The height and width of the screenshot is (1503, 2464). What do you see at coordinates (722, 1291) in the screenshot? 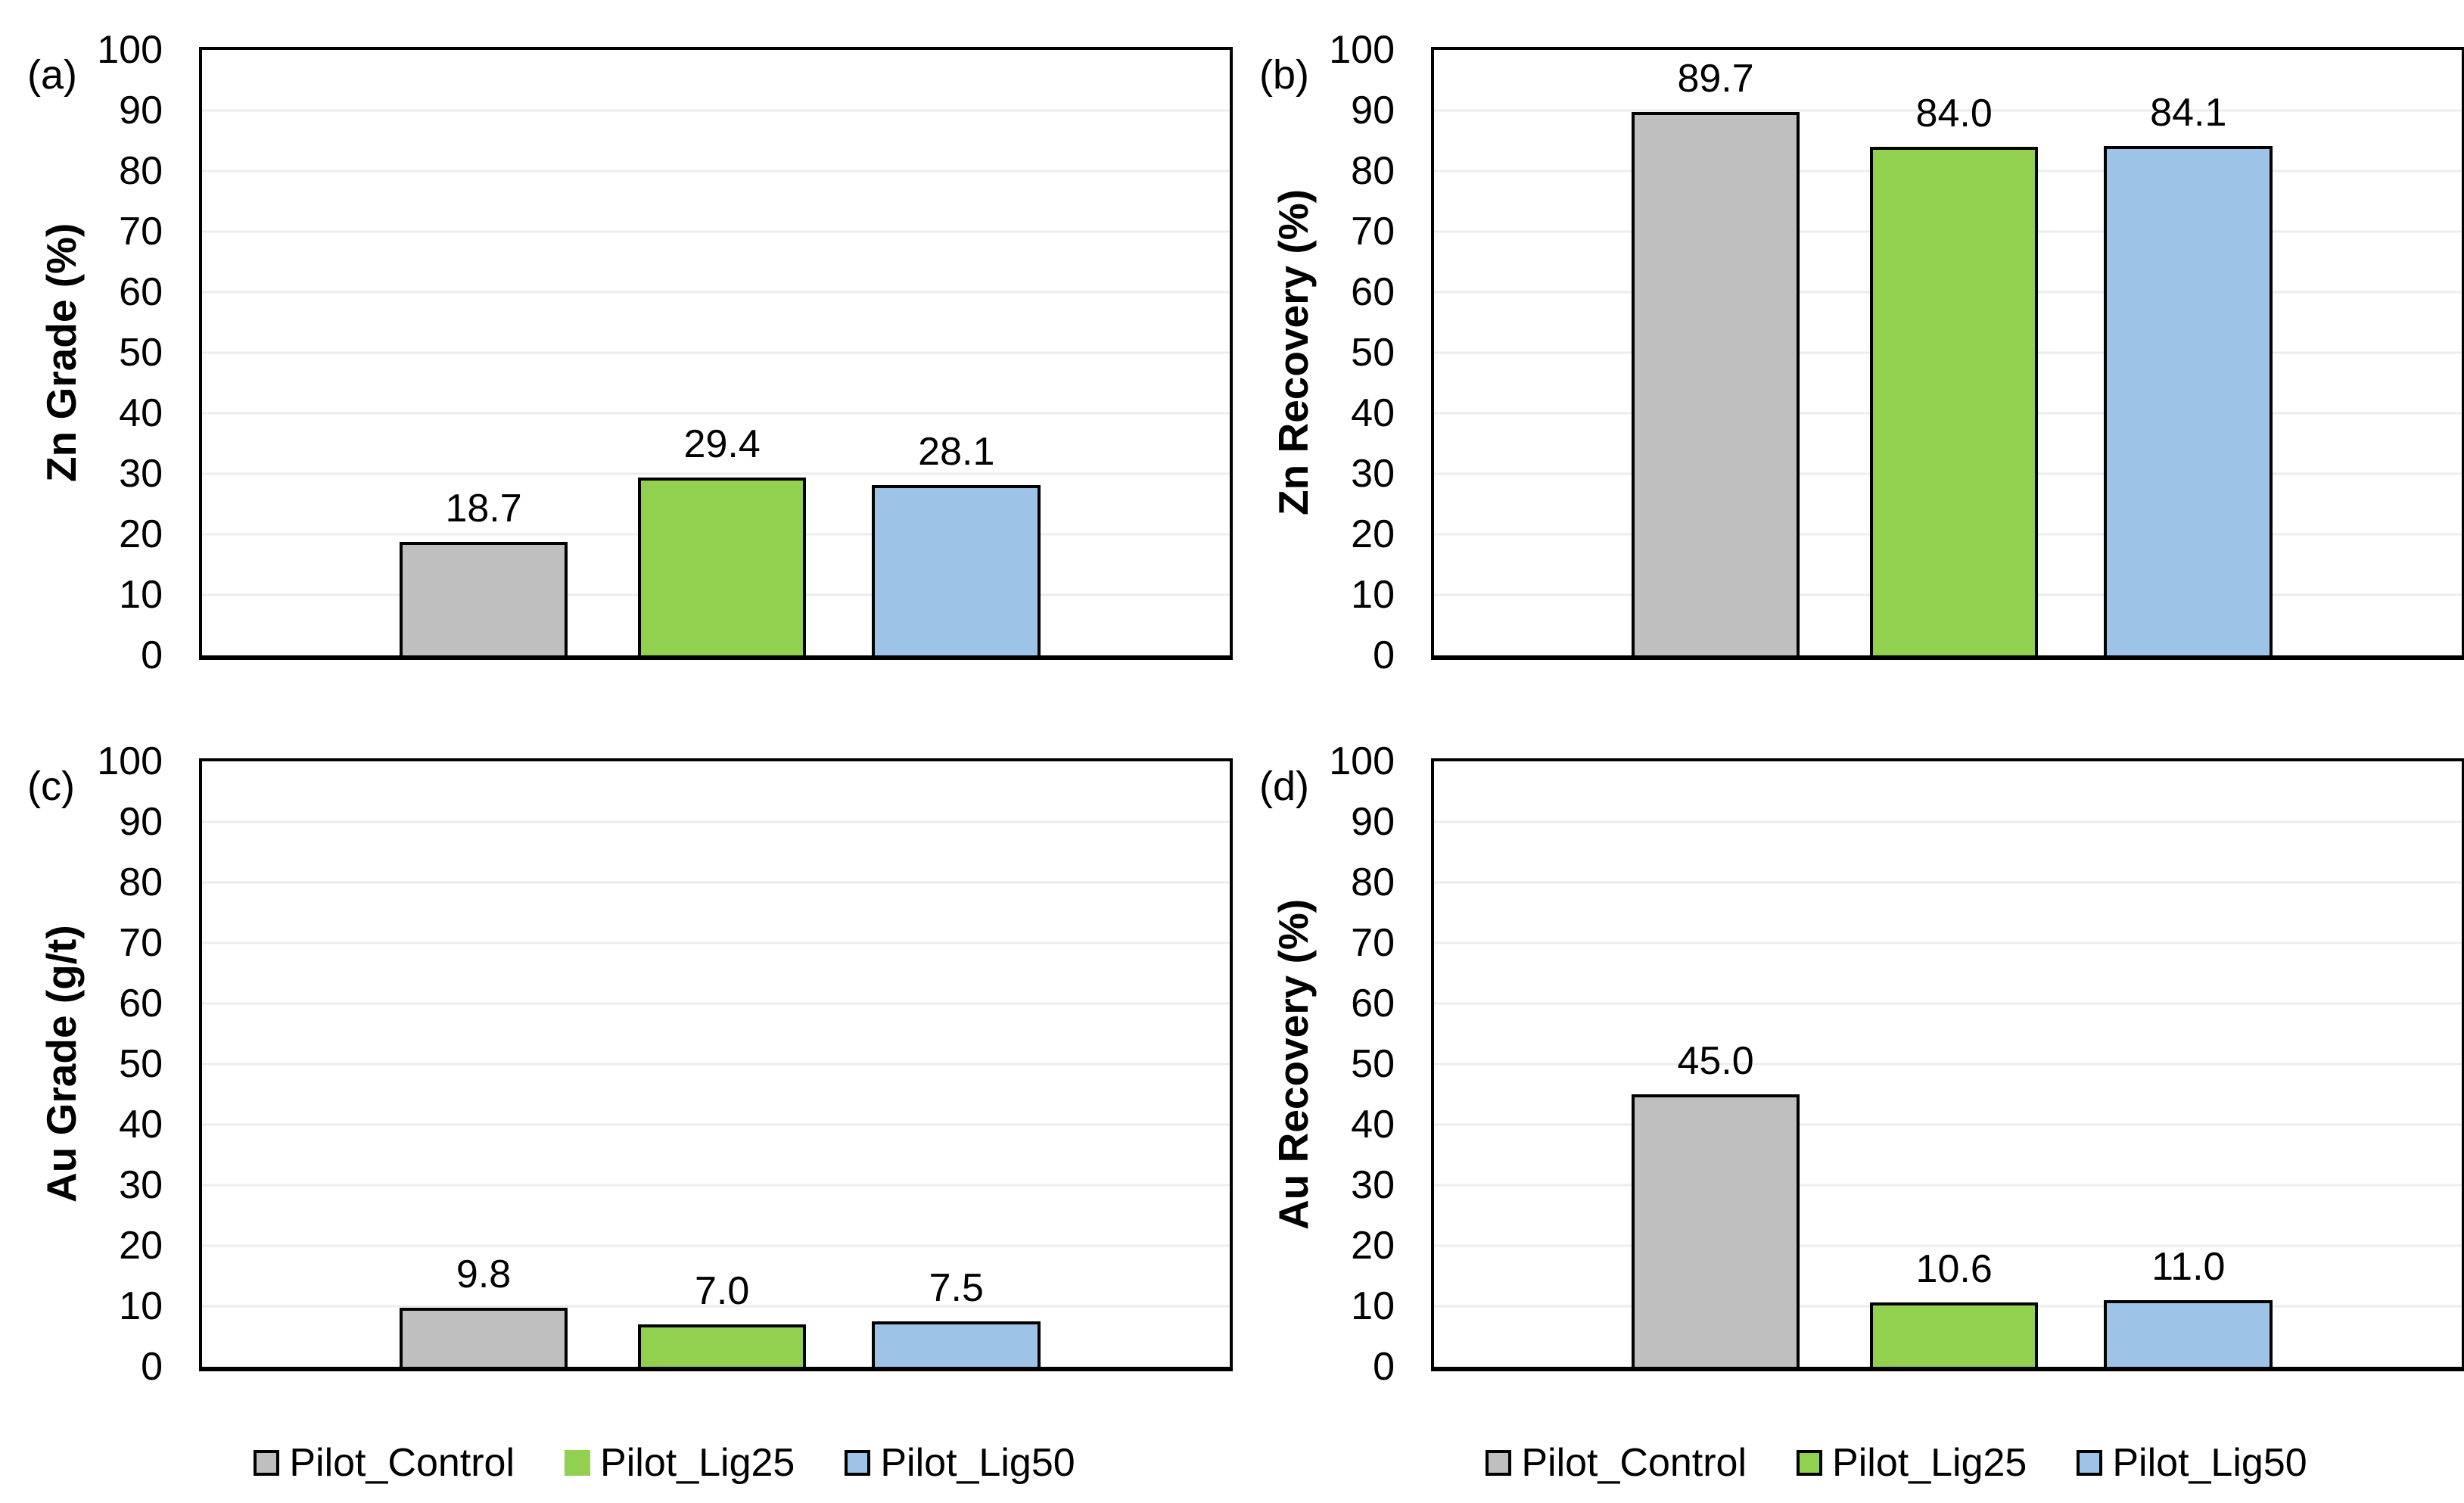
I see `bar-value-label: 7.0` at bounding box center [722, 1291].